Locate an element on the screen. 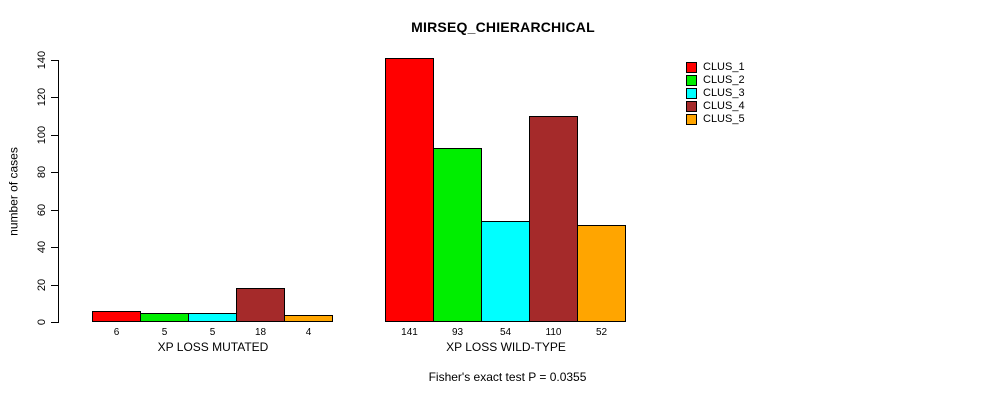 This screenshot has width=990, height=400. legend: CLUS_1 CLUS_2 CLUS_3 CLUS_4 CLUS_5 is located at coordinates (715, 93).